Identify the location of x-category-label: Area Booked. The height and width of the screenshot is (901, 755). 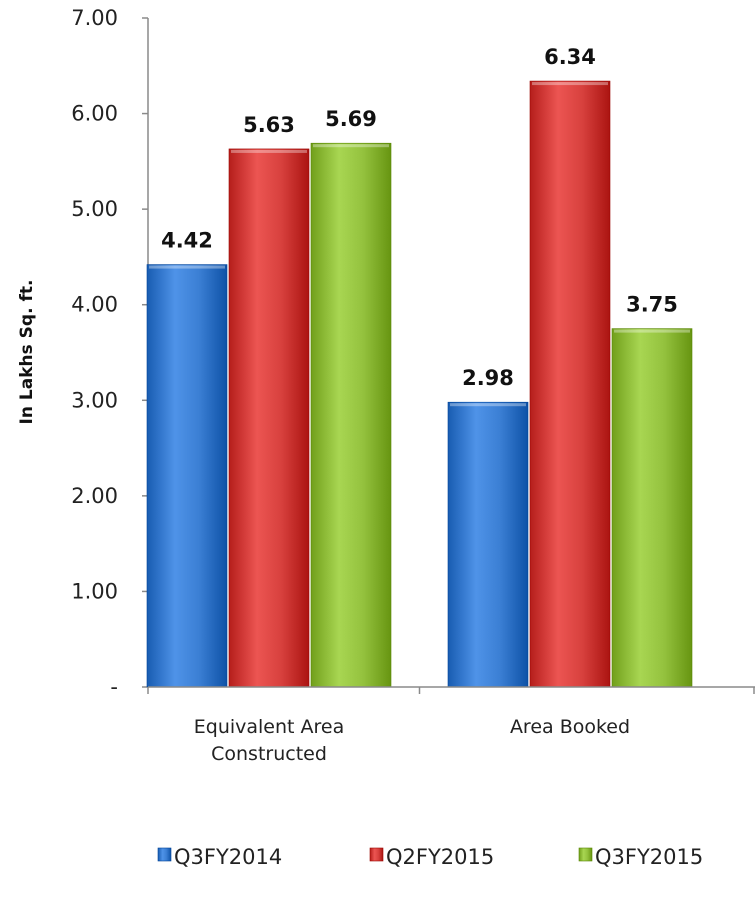
(570, 727).